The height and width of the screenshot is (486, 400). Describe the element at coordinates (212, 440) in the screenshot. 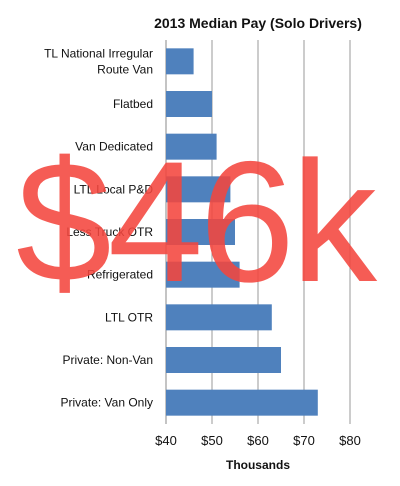

I see `x-tick-label: $50` at that location.